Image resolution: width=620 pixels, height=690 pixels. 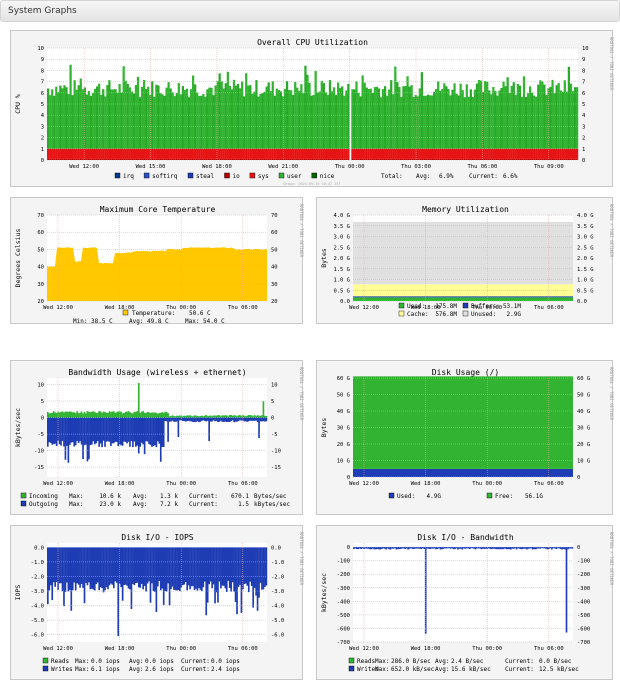 What do you see at coordinates (555, 661) in the screenshot?
I see `dbw-current: 0.0 B/sec` at bounding box center [555, 661].